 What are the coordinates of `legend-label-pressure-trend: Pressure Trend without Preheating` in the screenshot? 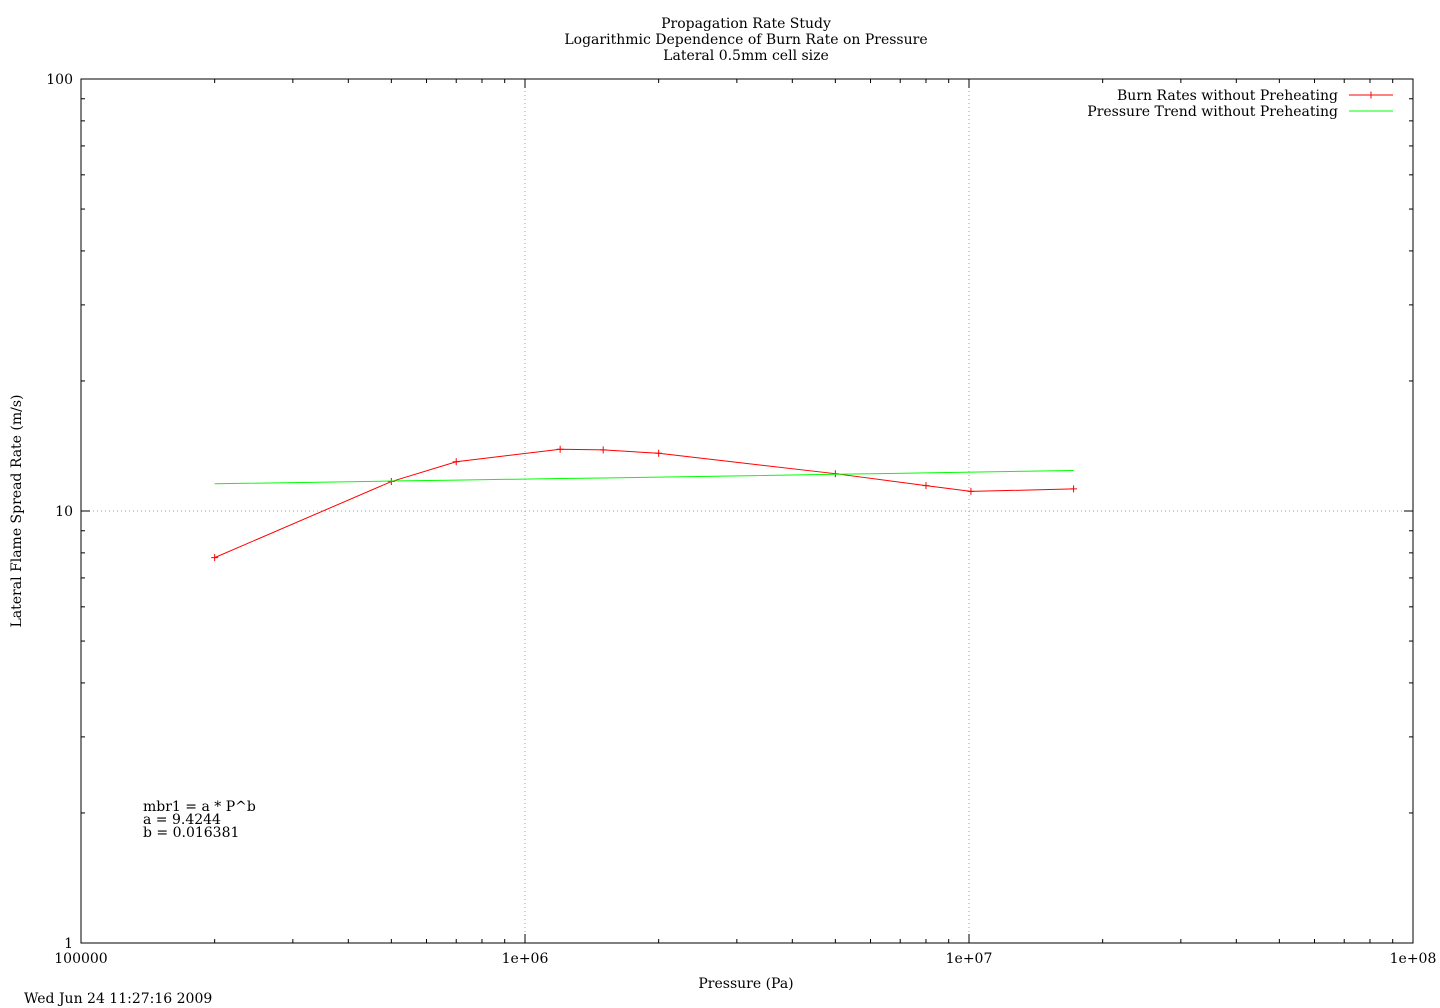 It's located at (1212, 112).